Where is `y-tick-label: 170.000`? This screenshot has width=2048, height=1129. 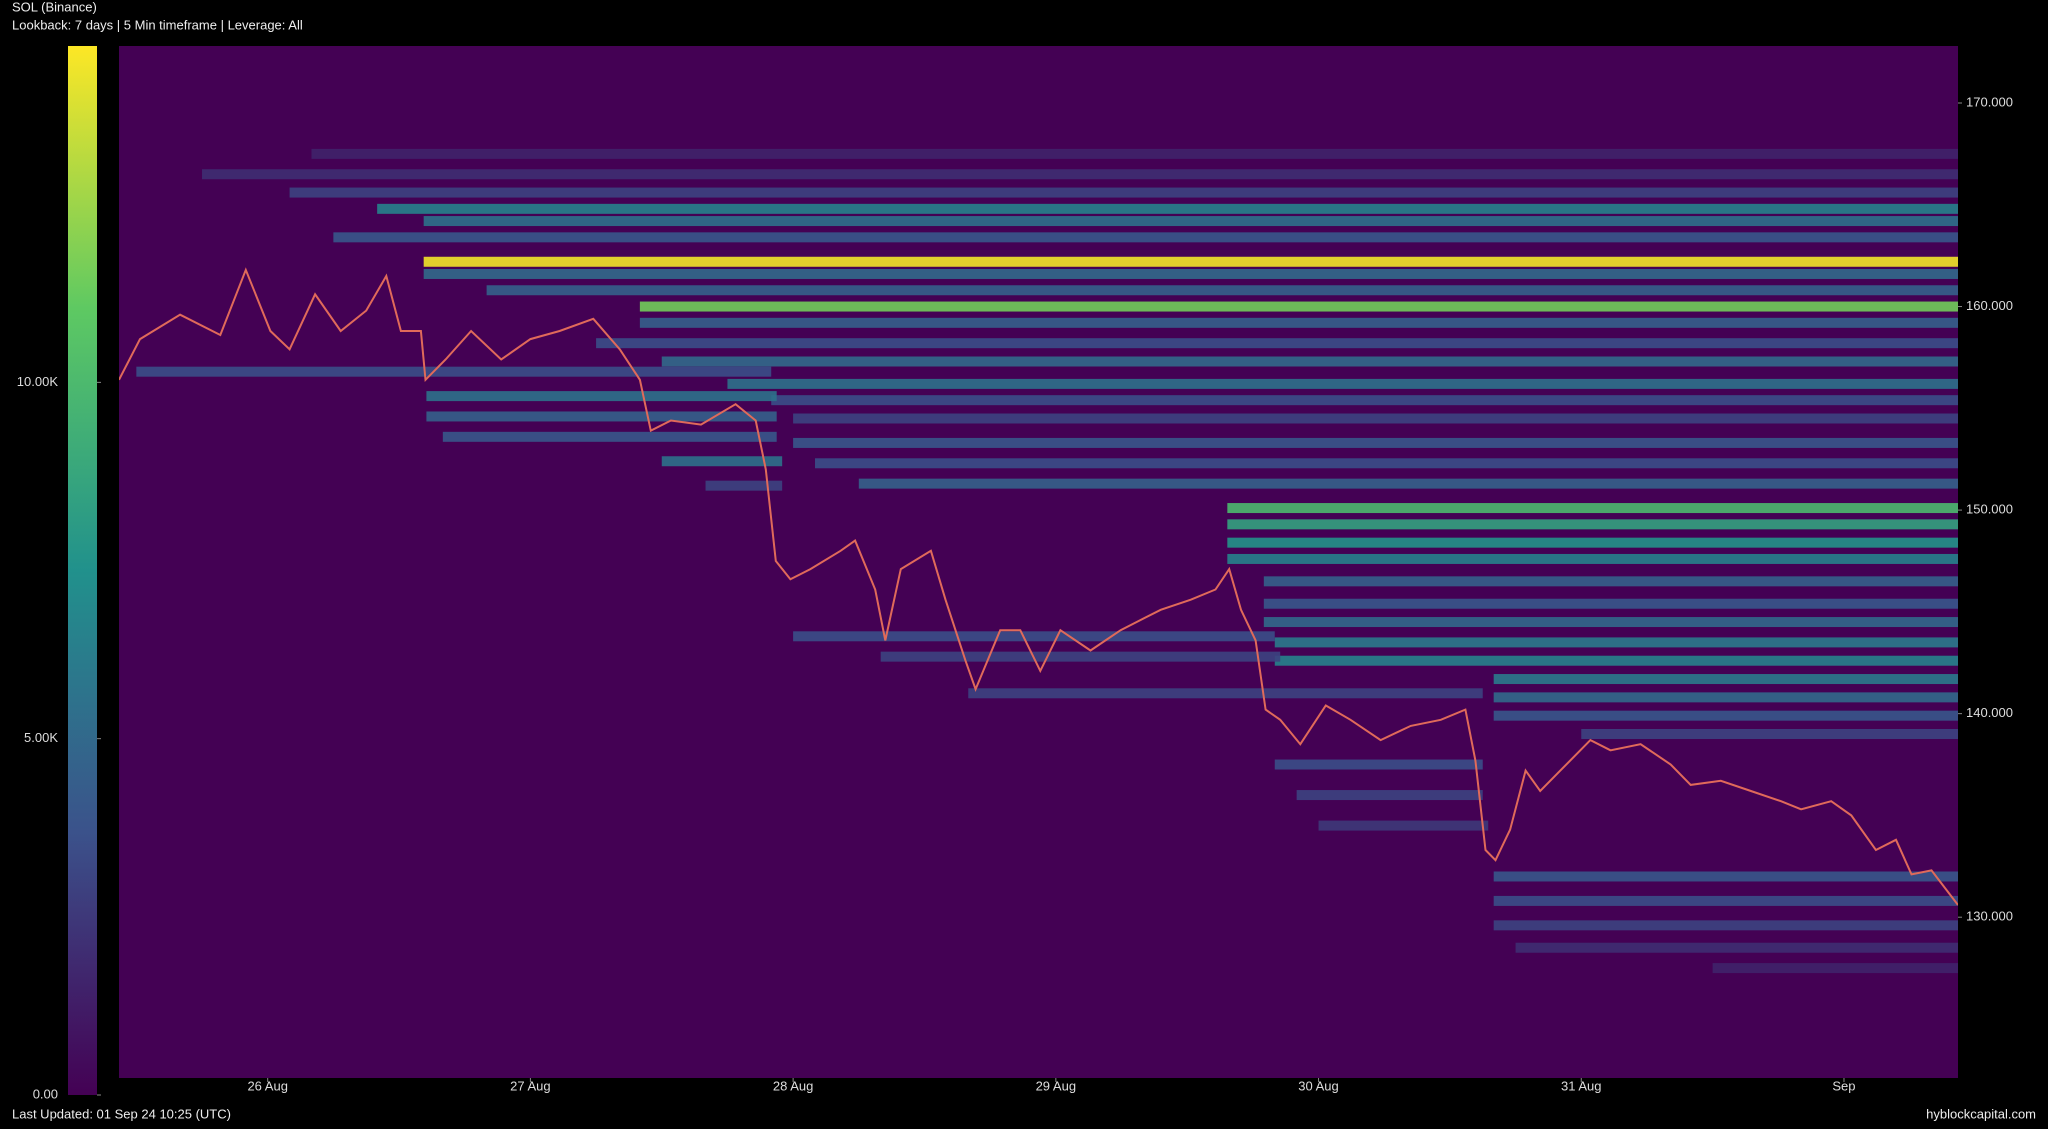 y-tick-label: 170.000 is located at coordinates (1989, 101).